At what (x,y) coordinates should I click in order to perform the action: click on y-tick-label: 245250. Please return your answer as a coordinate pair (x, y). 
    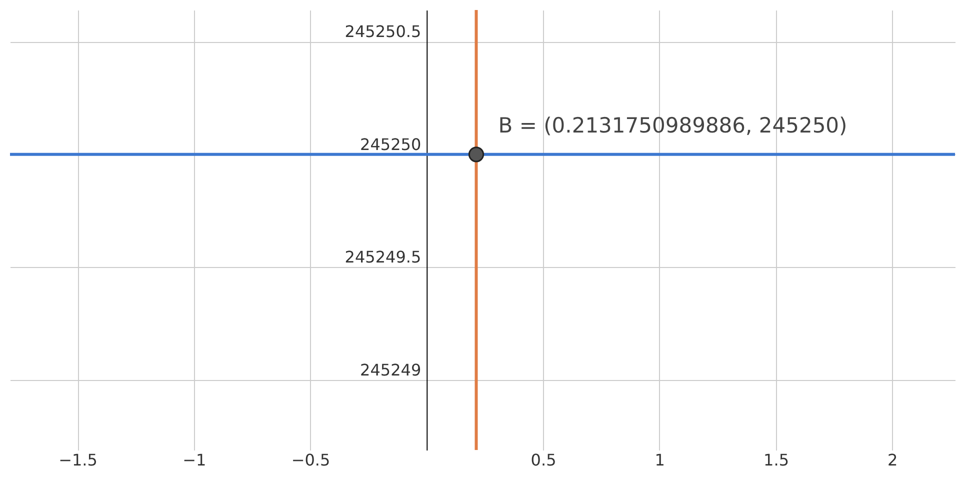
    Looking at the image, I should click on (391, 144).